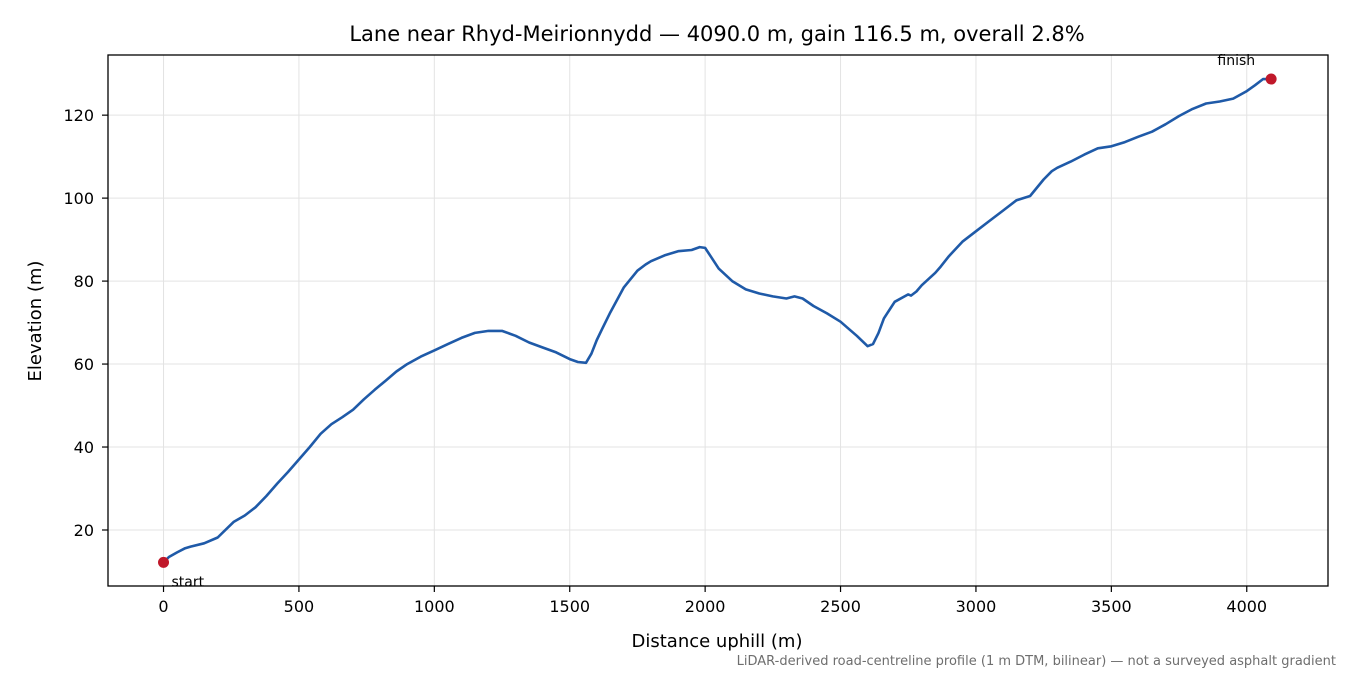 This screenshot has height=675, width=1350. I want to click on y-tick-label: 60, so click(84, 364).